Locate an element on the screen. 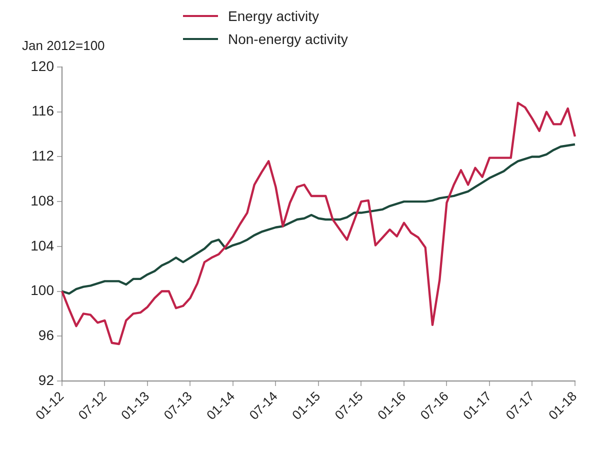 The width and height of the screenshot is (589, 456). y-axis-title: Jan 2012=100 is located at coordinates (63, 45).